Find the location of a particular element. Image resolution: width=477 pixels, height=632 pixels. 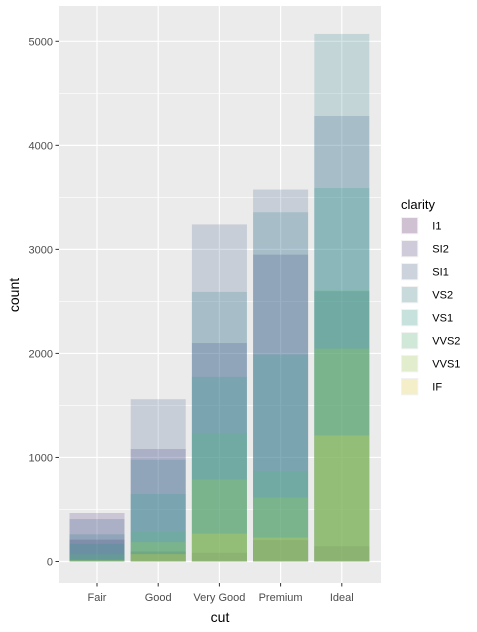

legend-label: SI1 is located at coordinates (440, 273).